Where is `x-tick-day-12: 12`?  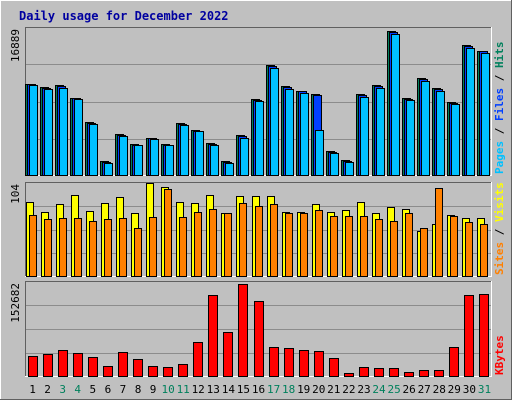
x-tick-day-12: 12 is located at coordinates (198, 389).